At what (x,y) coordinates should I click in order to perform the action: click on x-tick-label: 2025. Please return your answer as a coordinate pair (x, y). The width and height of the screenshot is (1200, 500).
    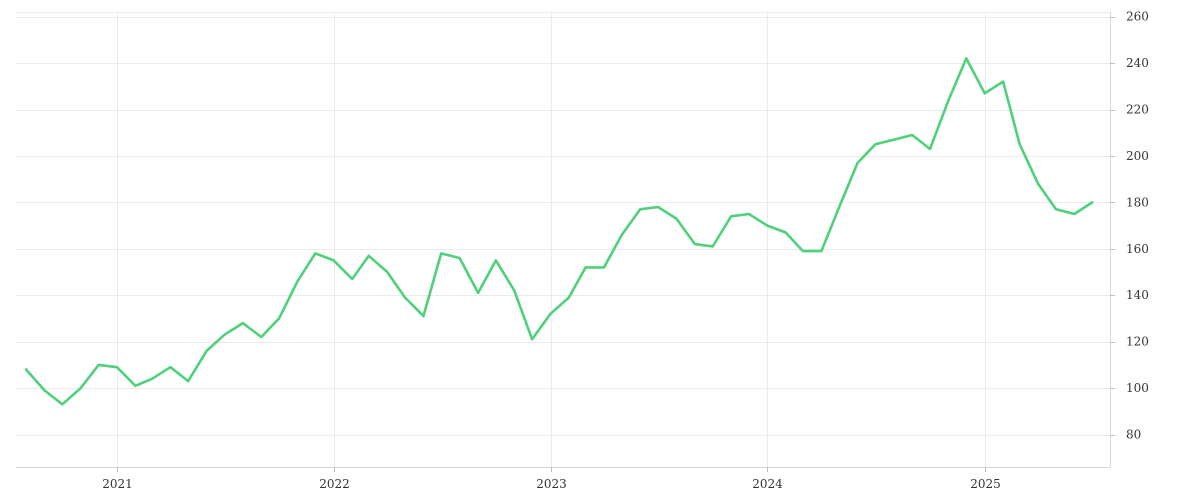
    Looking at the image, I should click on (985, 484).